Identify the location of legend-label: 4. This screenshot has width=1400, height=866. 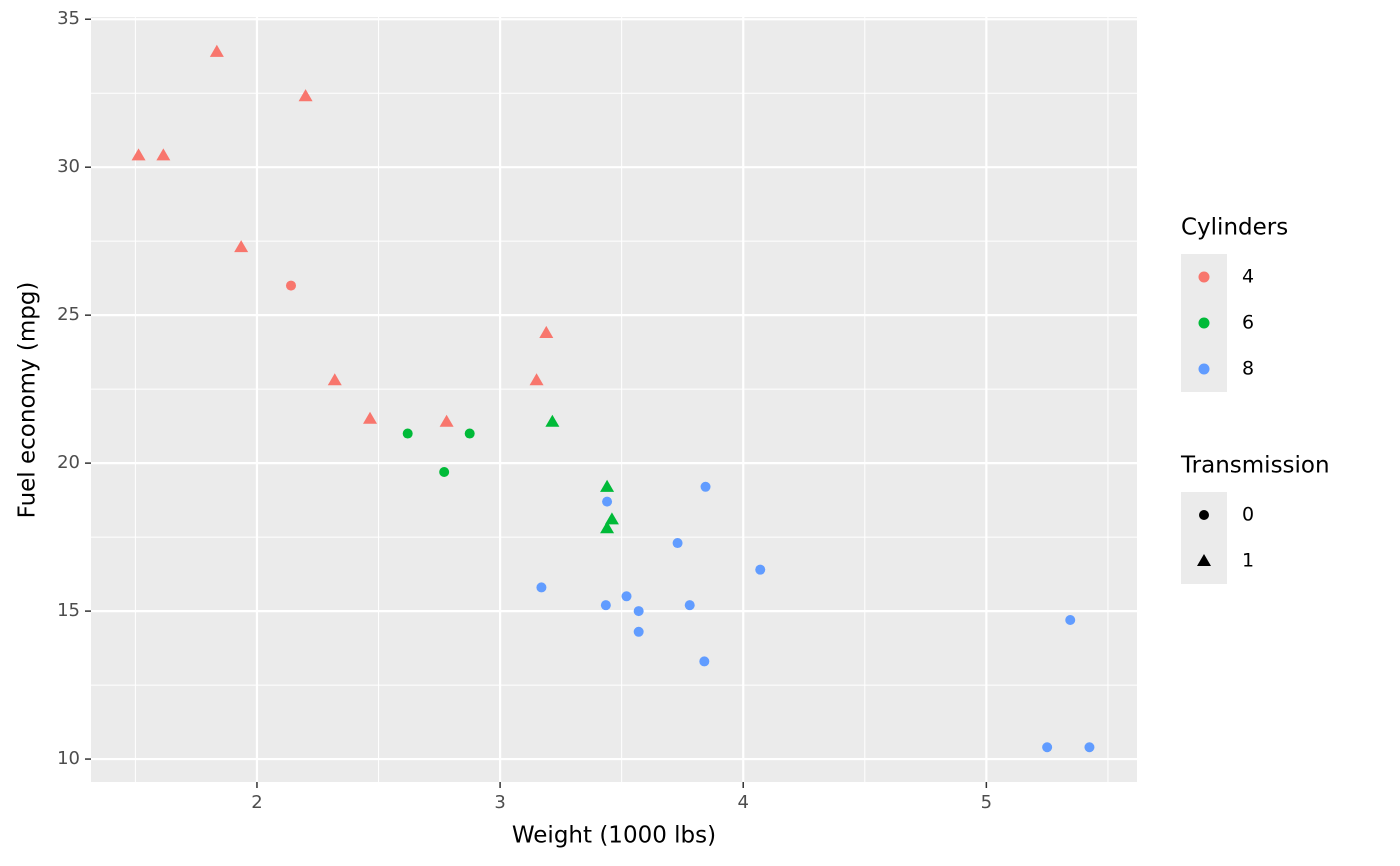
(1248, 277).